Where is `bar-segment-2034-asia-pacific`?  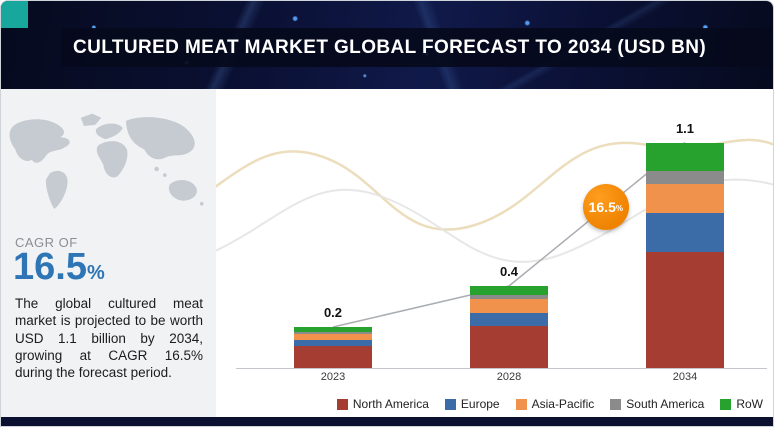
bar-segment-2034-asia-pacific is located at coordinates (685, 198).